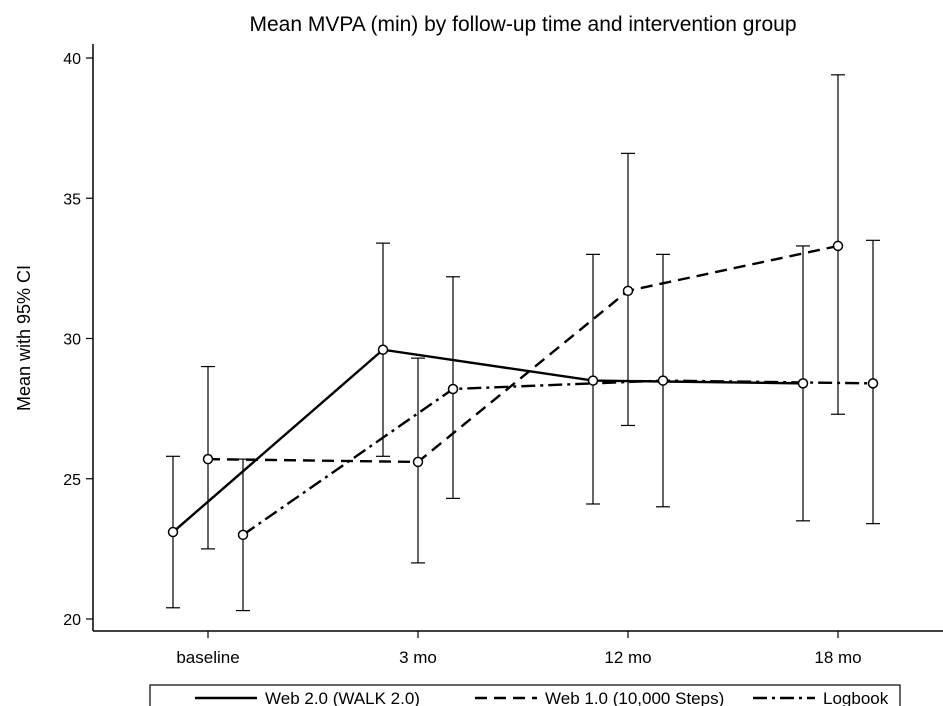 The width and height of the screenshot is (943, 706). What do you see at coordinates (207, 657) in the screenshot?
I see `x-tick-label: baseline` at bounding box center [207, 657].